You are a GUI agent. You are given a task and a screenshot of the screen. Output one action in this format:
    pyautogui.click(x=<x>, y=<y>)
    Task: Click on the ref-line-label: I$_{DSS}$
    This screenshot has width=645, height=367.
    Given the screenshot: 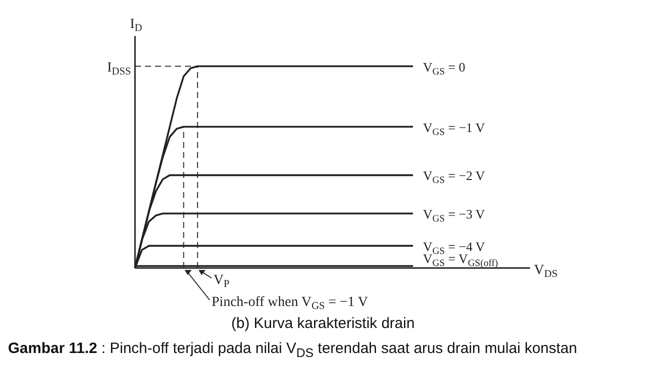 What is the action you would take?
    pyautogui.click(x=119, y=69)
    